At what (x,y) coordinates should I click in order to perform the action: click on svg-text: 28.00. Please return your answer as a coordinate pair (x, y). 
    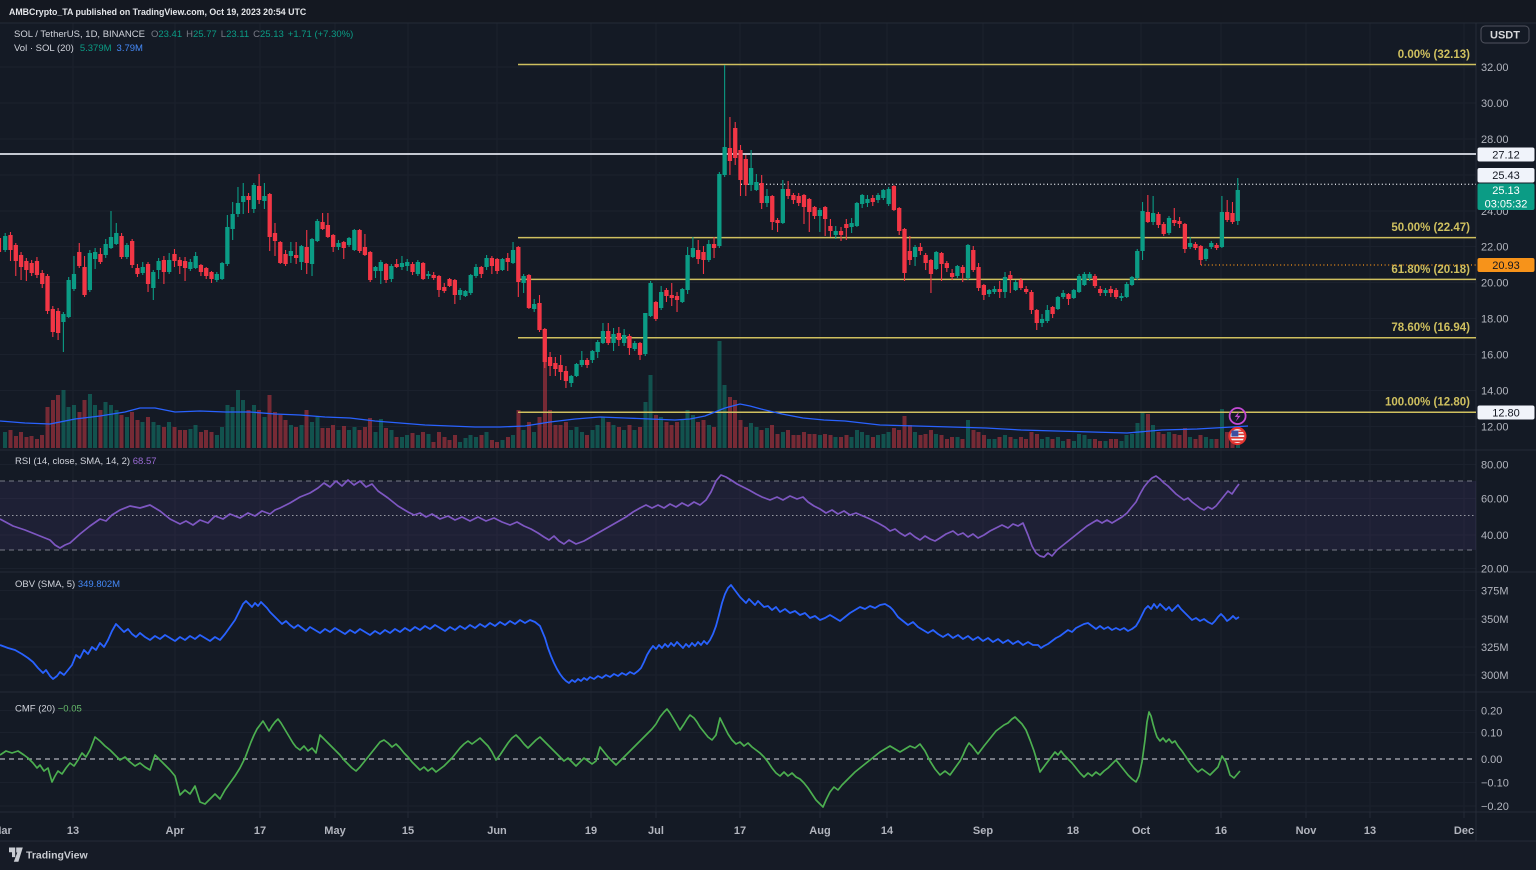
    Looking at the image, I should click on (1495, 140).